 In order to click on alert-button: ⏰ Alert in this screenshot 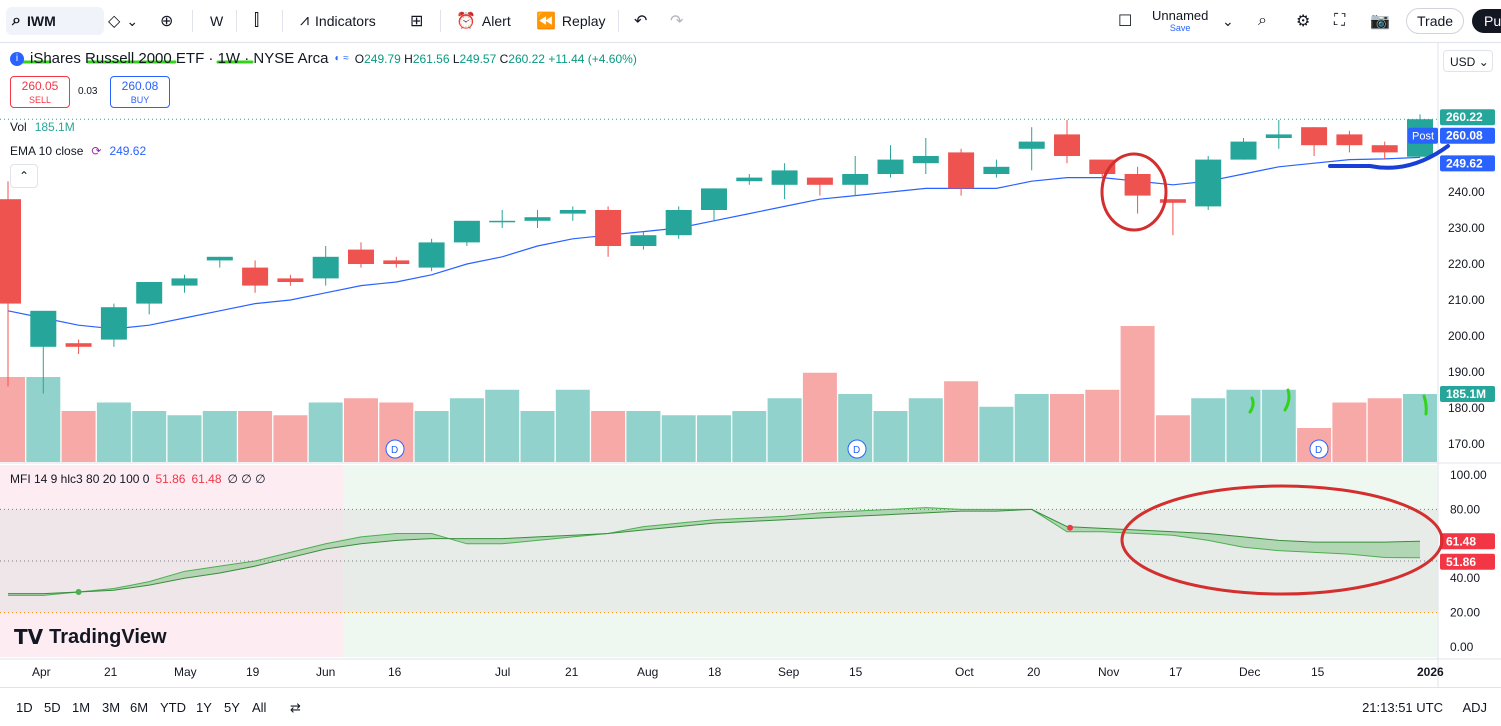, I will do `click(483, 21)`.